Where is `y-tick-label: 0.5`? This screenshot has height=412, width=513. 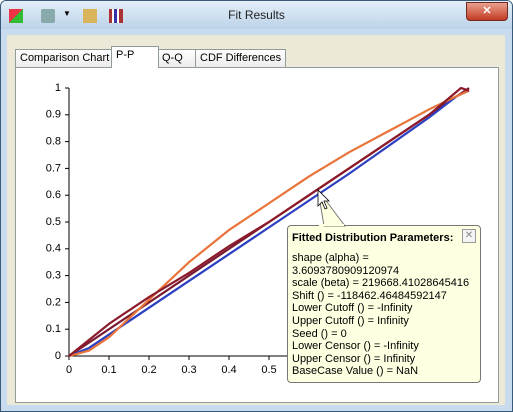 y-tick-label: 0.5 is located at coordinates (53, 222).